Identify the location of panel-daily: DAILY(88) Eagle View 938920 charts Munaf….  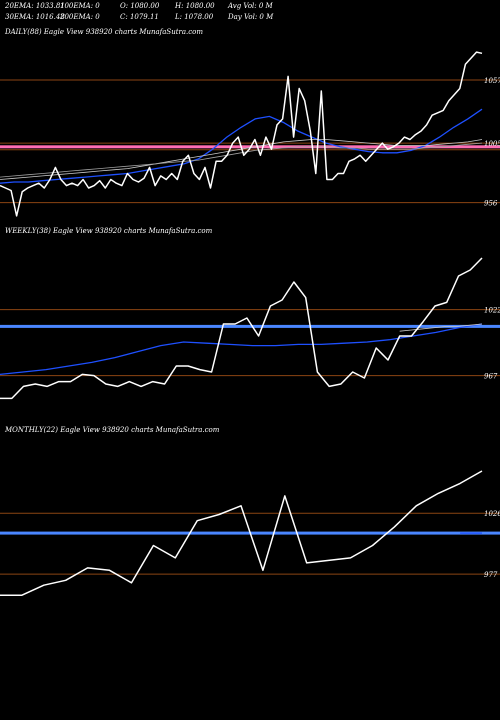
(103, 32).